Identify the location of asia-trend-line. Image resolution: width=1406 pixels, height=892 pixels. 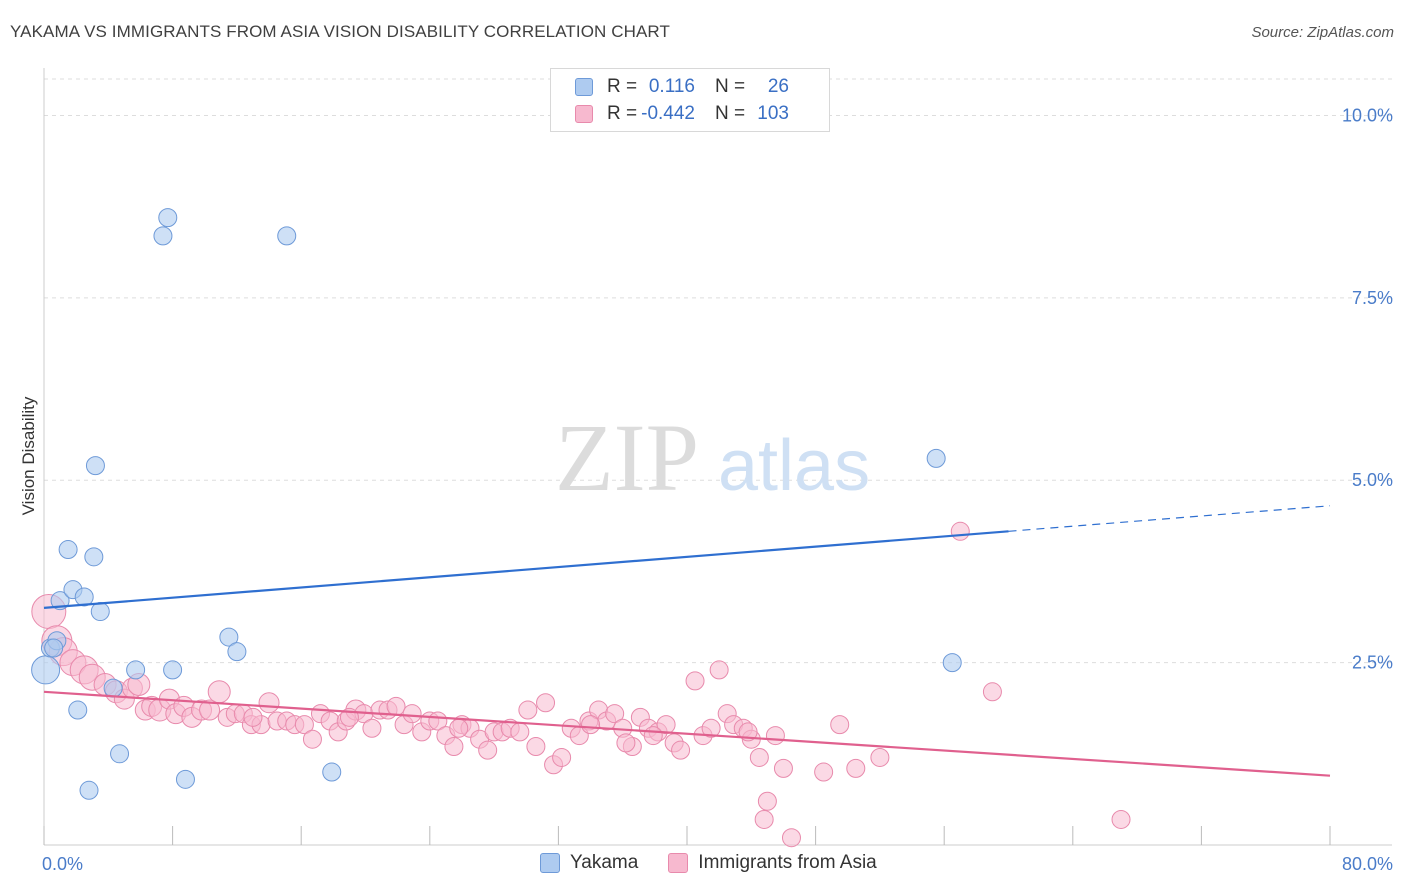
(687, 733).